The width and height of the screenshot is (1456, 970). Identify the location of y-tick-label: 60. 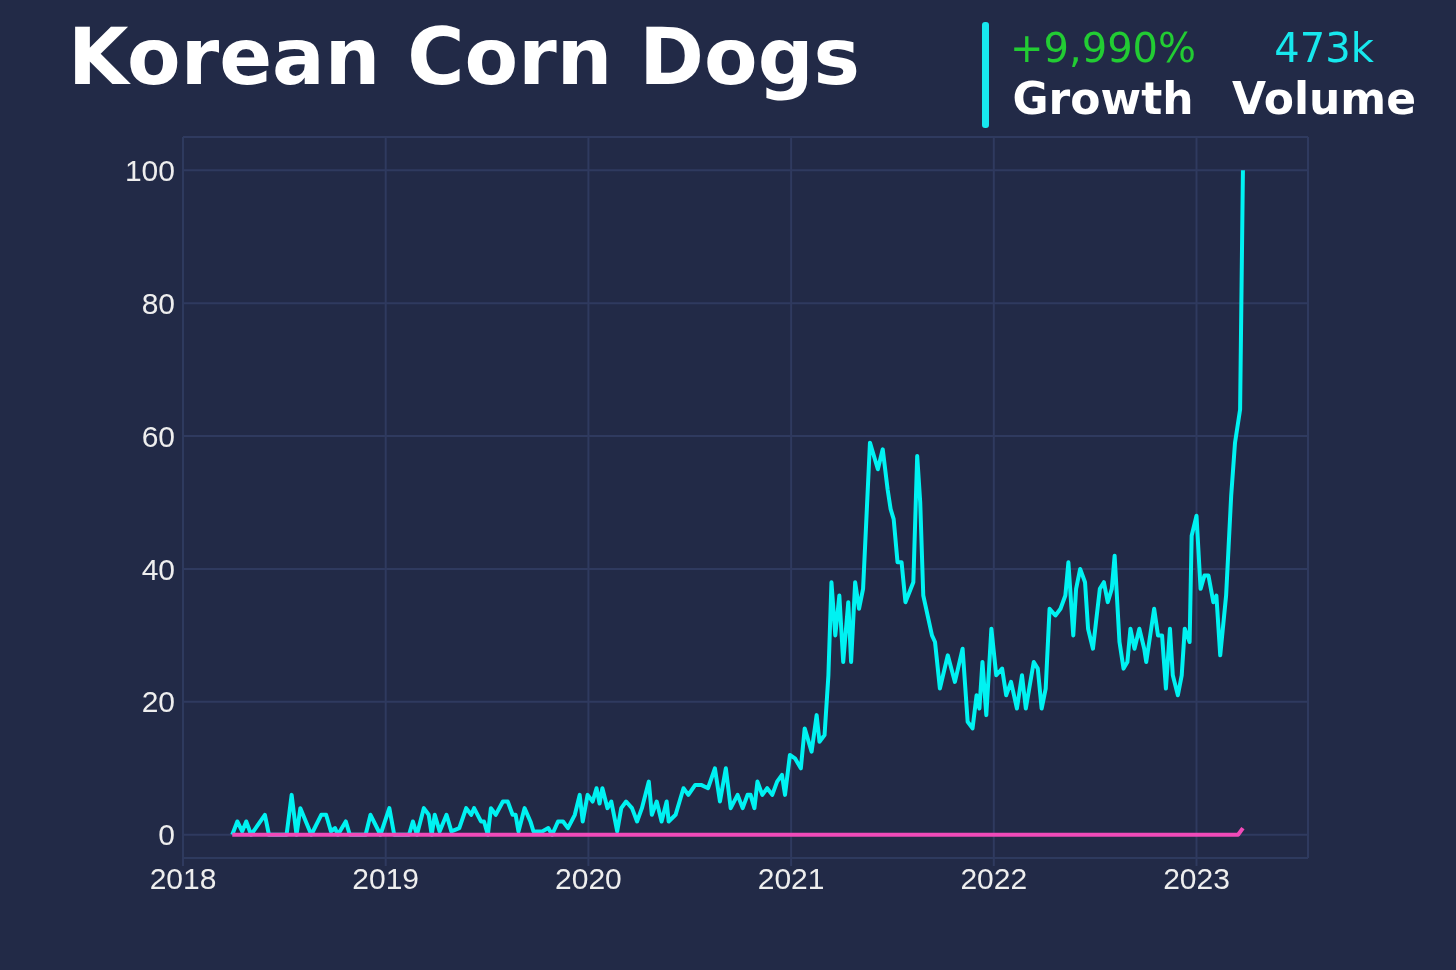
(158, 436).